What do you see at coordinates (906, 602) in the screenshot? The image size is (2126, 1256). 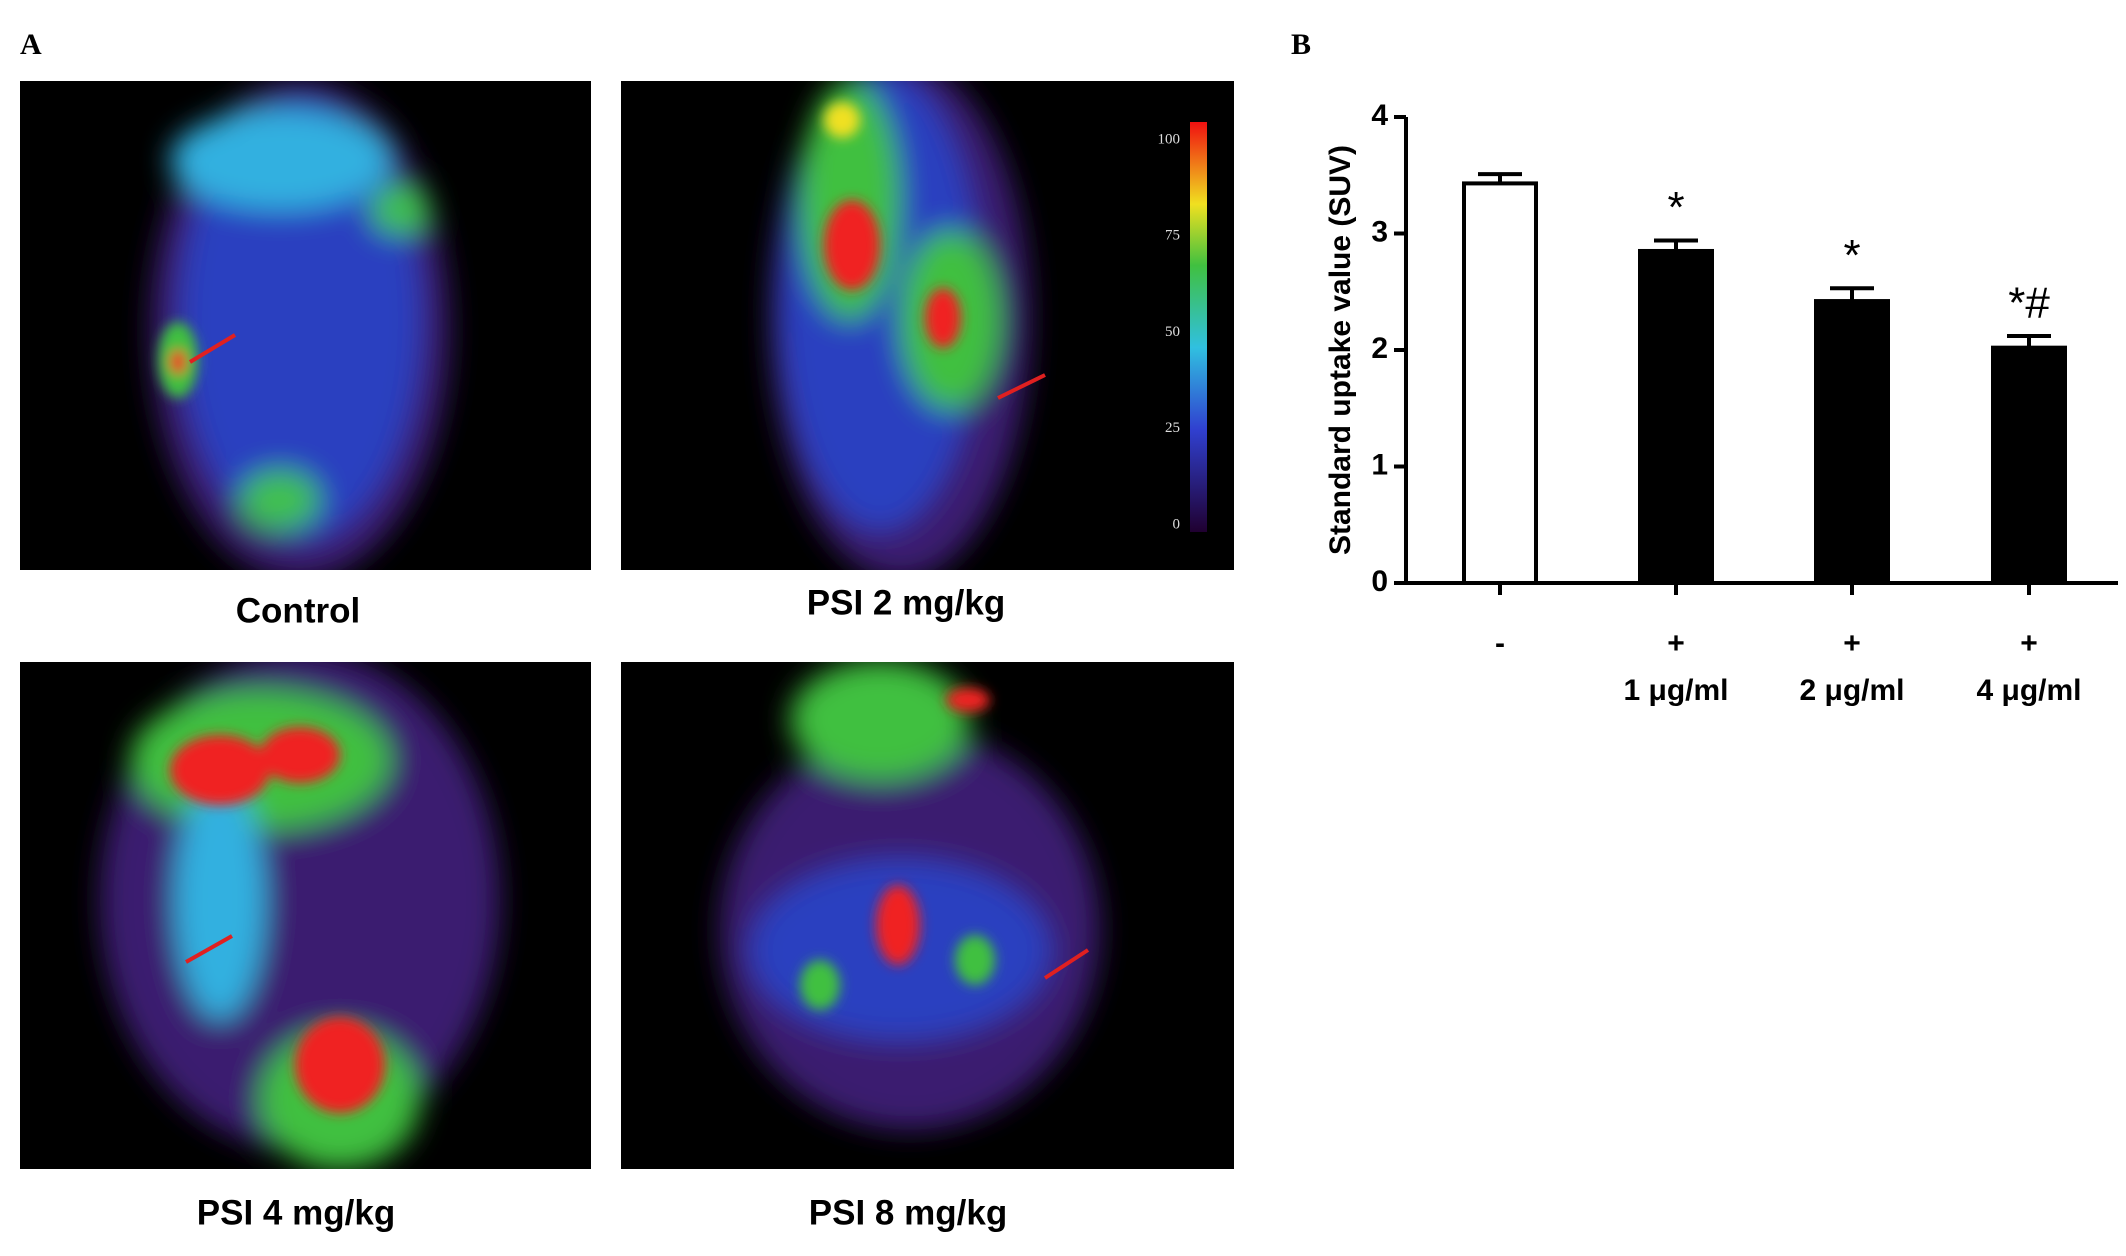 I see `image-caption: PSI 2 mg/kg` at bounding box center [906, 602].